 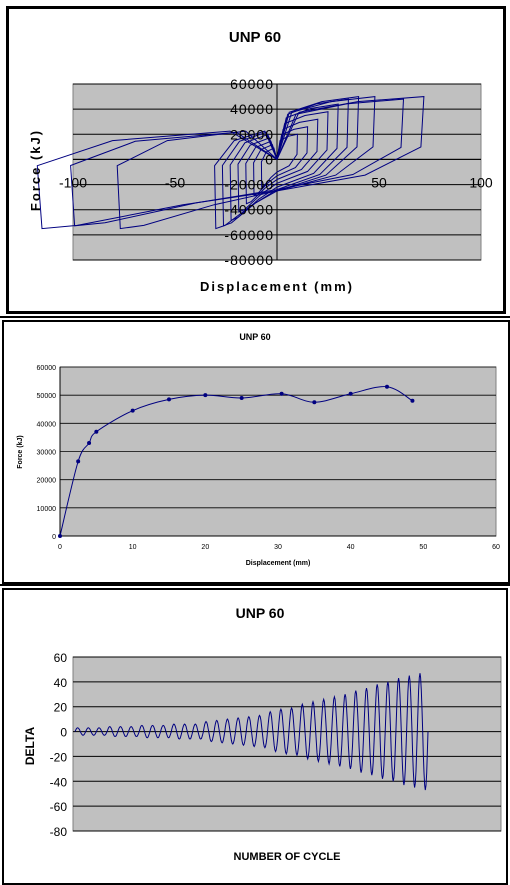 I want to click on y-tick-label: -80000, so click(x=249, y=260).